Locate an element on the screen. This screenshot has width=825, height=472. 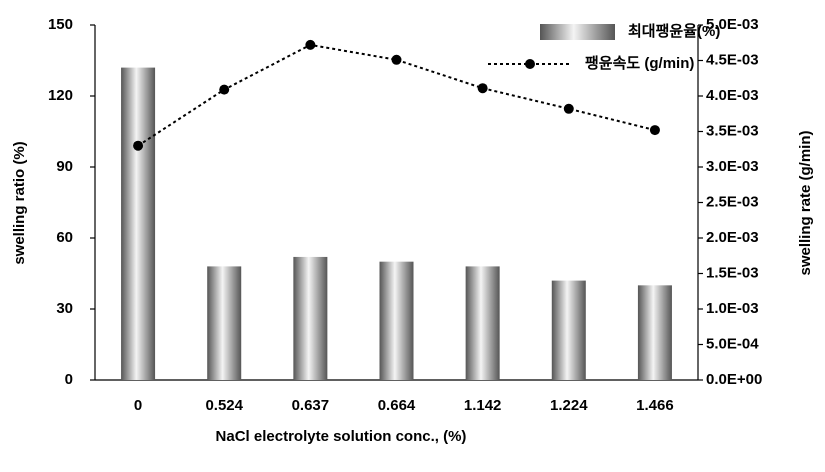
y2-tick-label: 1.5E-03 is located at coordinates (732, 272).